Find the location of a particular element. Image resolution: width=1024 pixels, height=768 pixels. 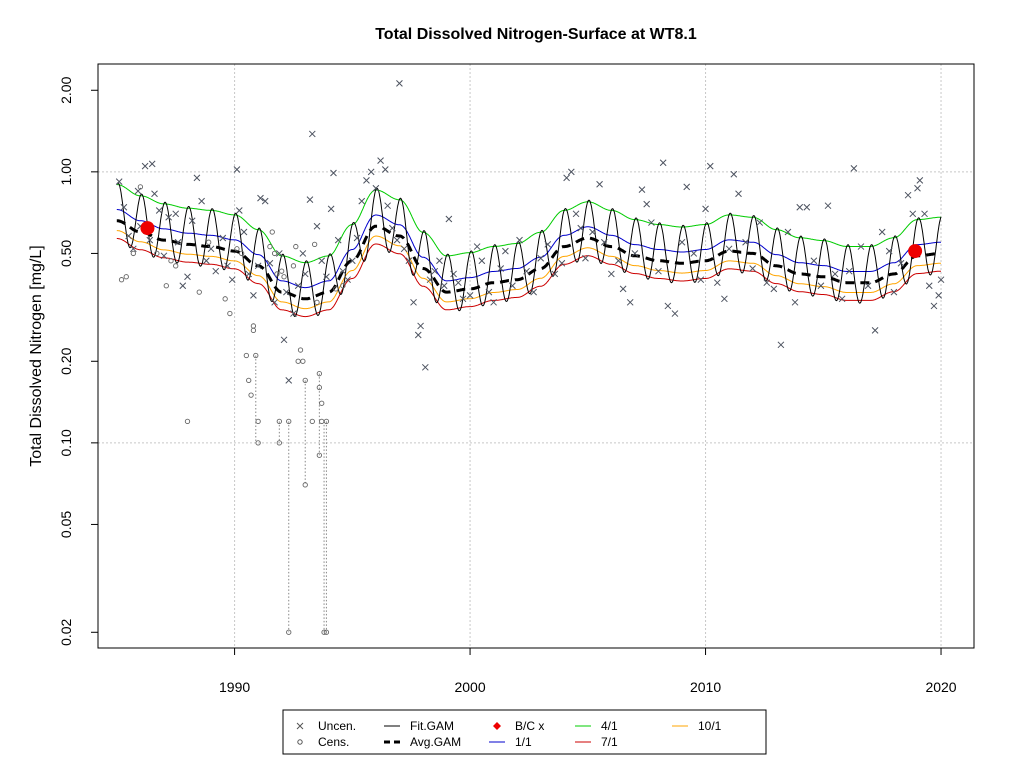

x-tick-label: 2010 is located at coordinates (705, 687).